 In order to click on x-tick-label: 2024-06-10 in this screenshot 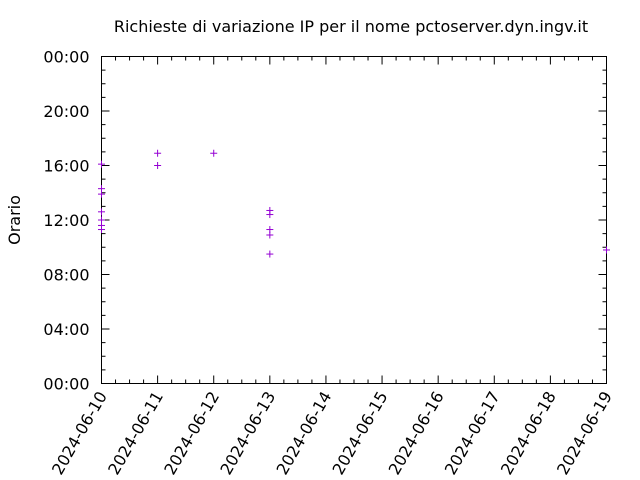, I will do `click(79, 433)`.